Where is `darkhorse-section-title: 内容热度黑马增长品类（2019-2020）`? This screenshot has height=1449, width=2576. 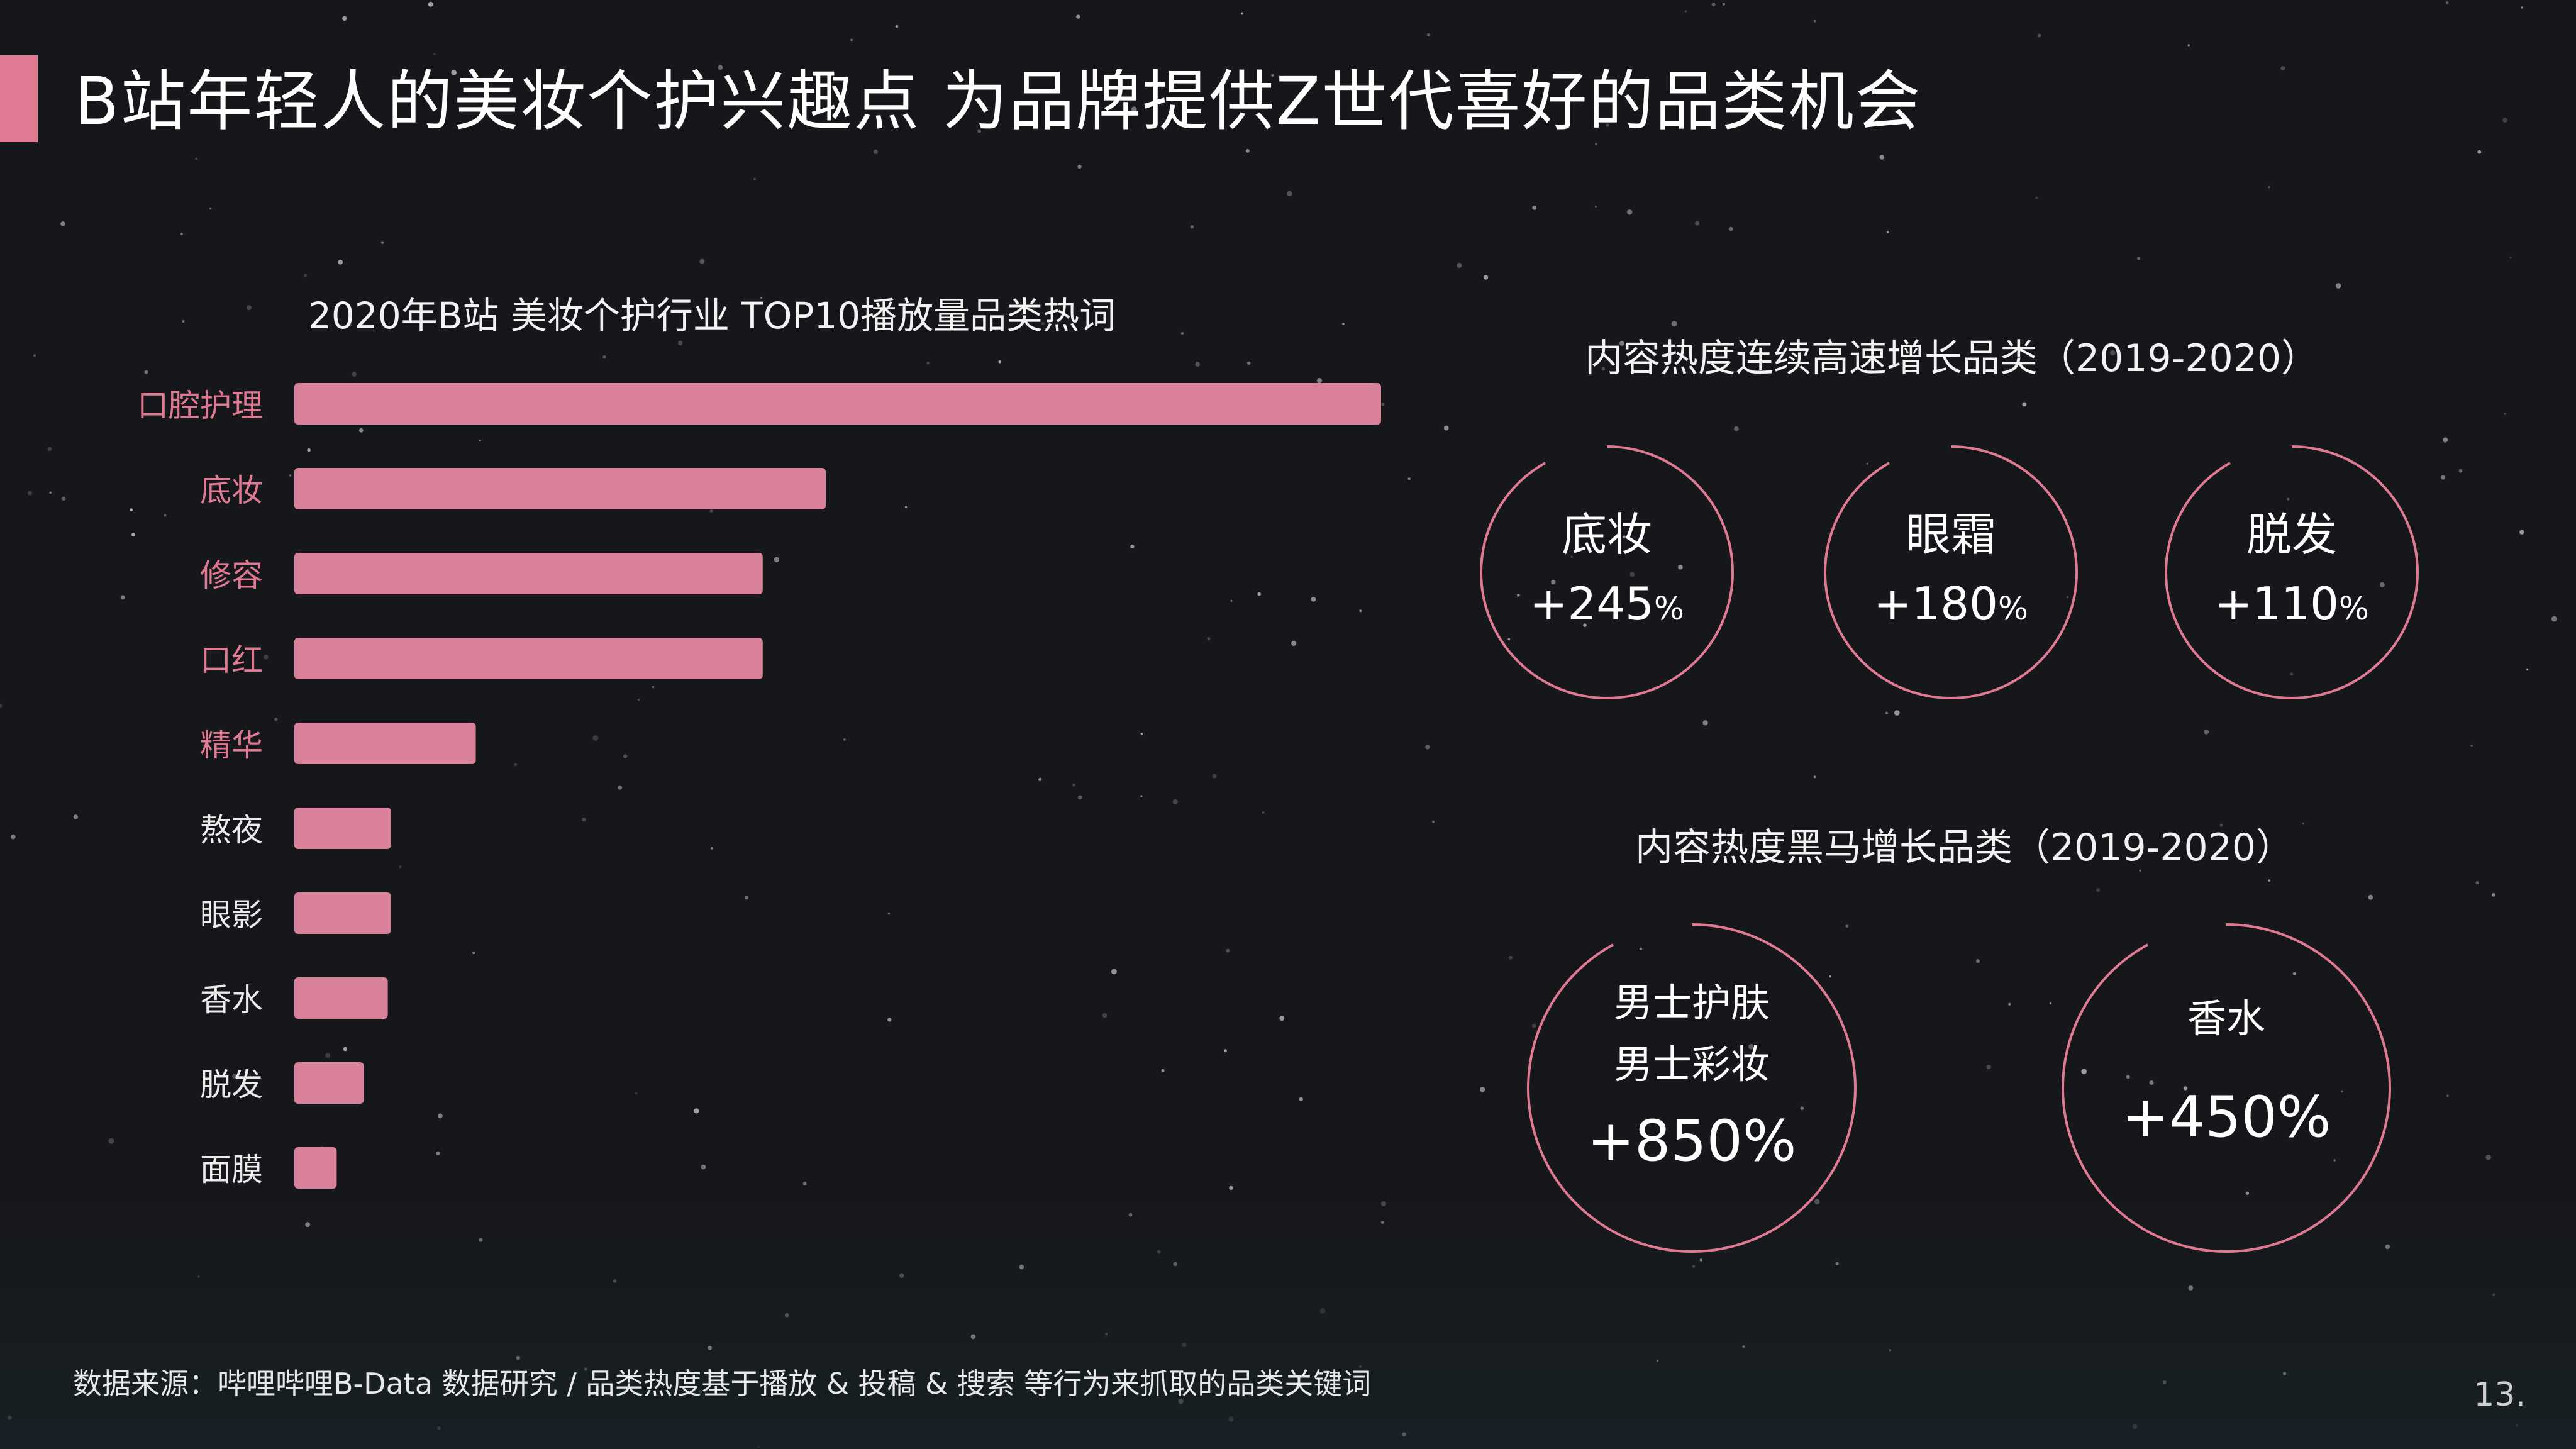
darkhorse-section-title: 内容热度黑马增长品类（2019-2020） is located at coordinates (1964, 848).